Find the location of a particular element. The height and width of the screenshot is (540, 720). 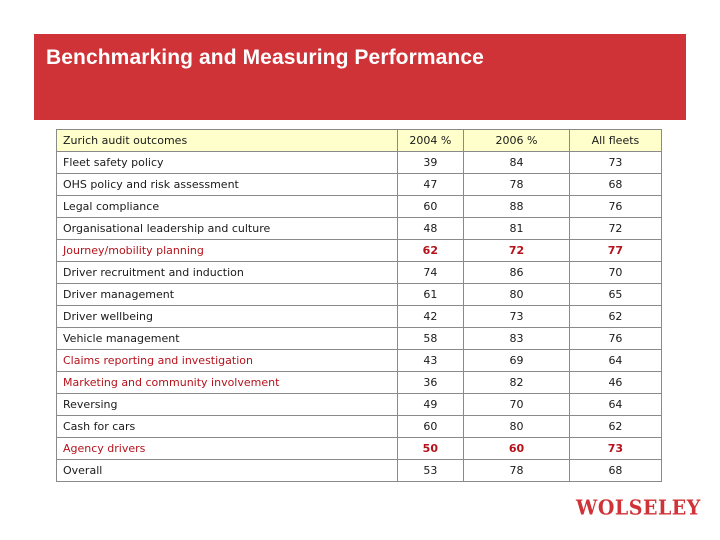

value-2006: 82 is located at coordinates (516, 382).